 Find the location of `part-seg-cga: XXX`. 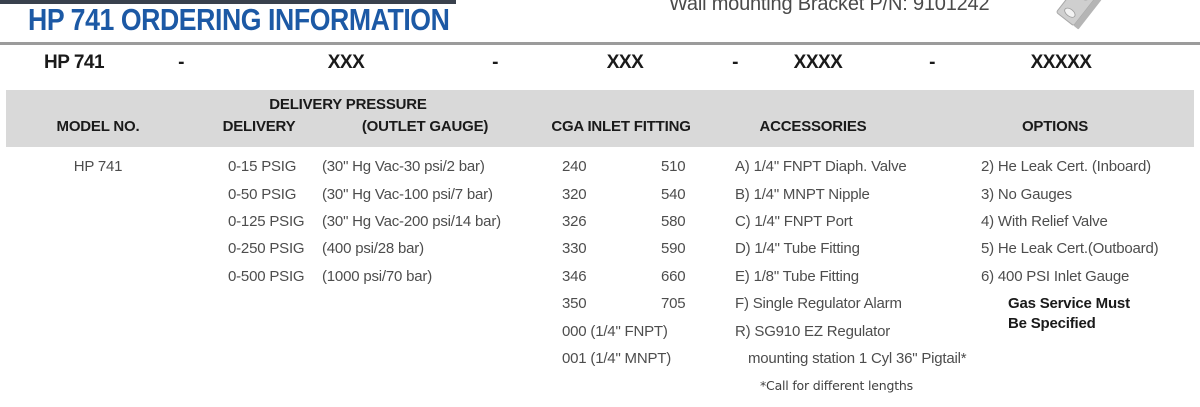

part-seg-cga: XXX is located at coordinates (625, 62).